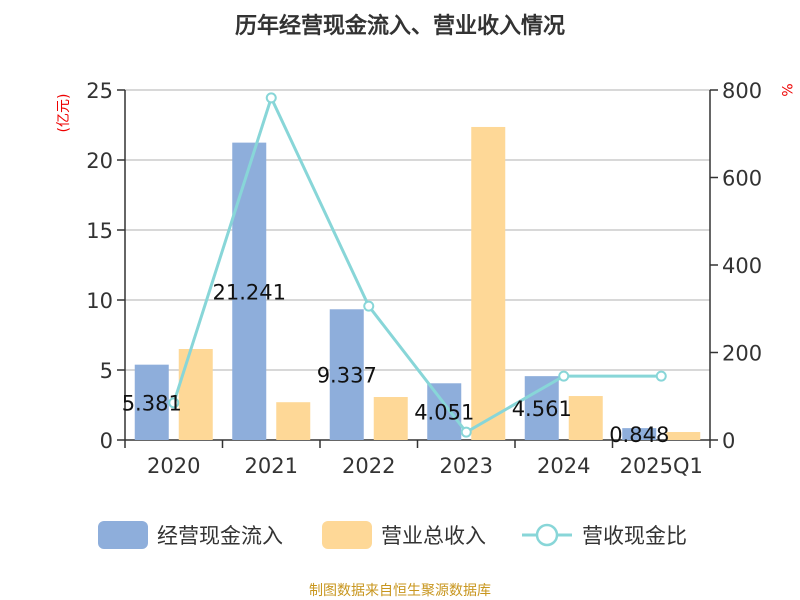 This screenshot has height=600, width=800. Describe the element at coordinates (347, 535) in the screenshot. I see `legend-swatch-revenue` at that location.